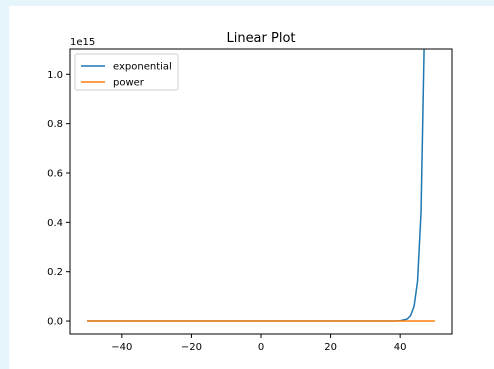 The image size is (494, 369). I want to click on x-tick-label: −20, so click(191, 347).